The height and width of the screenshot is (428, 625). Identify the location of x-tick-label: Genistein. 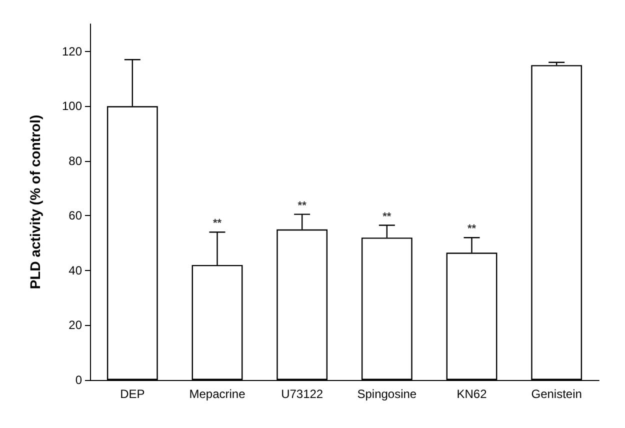
(556, 394).